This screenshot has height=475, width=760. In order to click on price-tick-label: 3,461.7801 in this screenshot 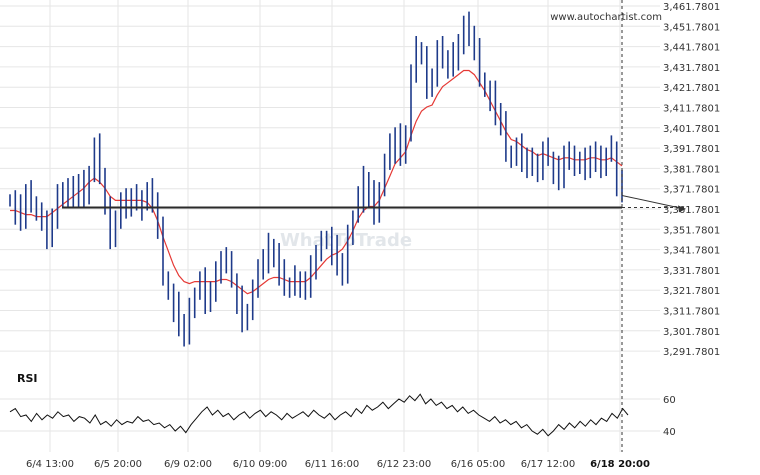, I will do `click(691, 7)`.